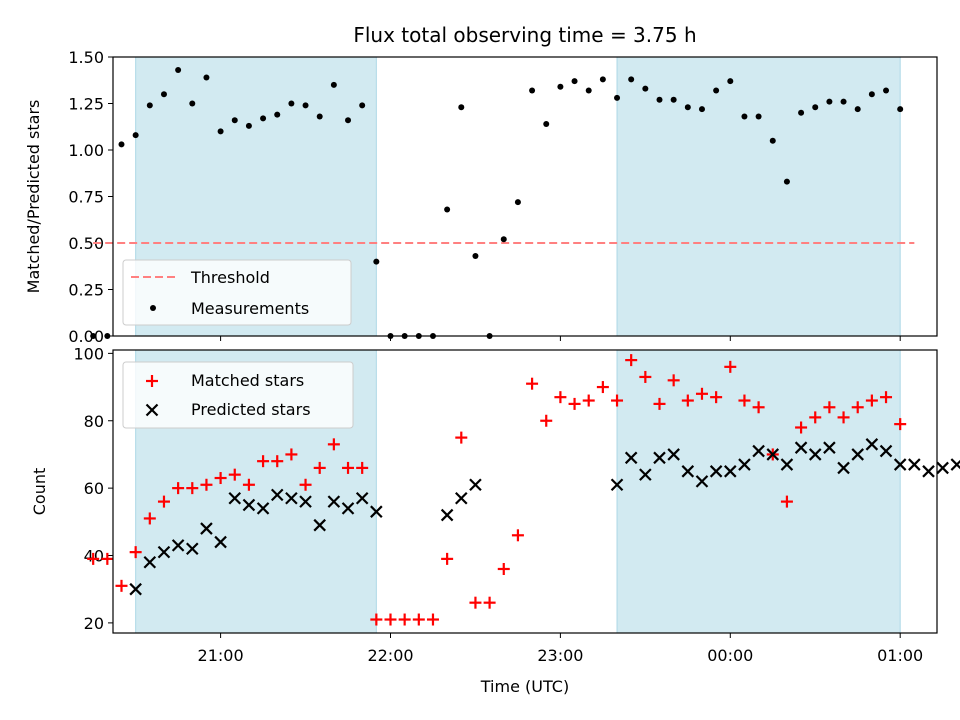 This screenshot has width=960, height=720. What do you see at coordinates (153, 308) in the screenshot?
I see `legend-measurements-swatch` at bounding box center [153, 308].